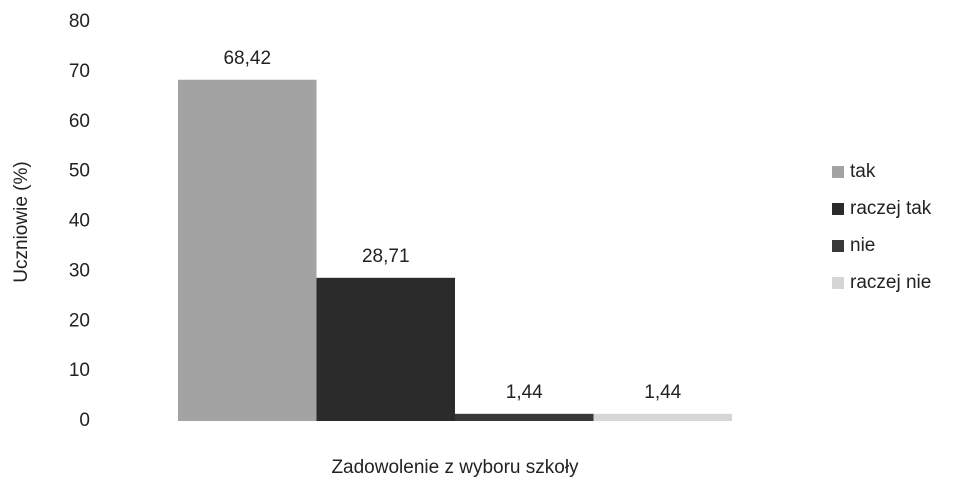 The image size is (968, 483). Describe the element at coordinates (247, 58) in the screenshot. I see `value-label: 68,42` at that location.